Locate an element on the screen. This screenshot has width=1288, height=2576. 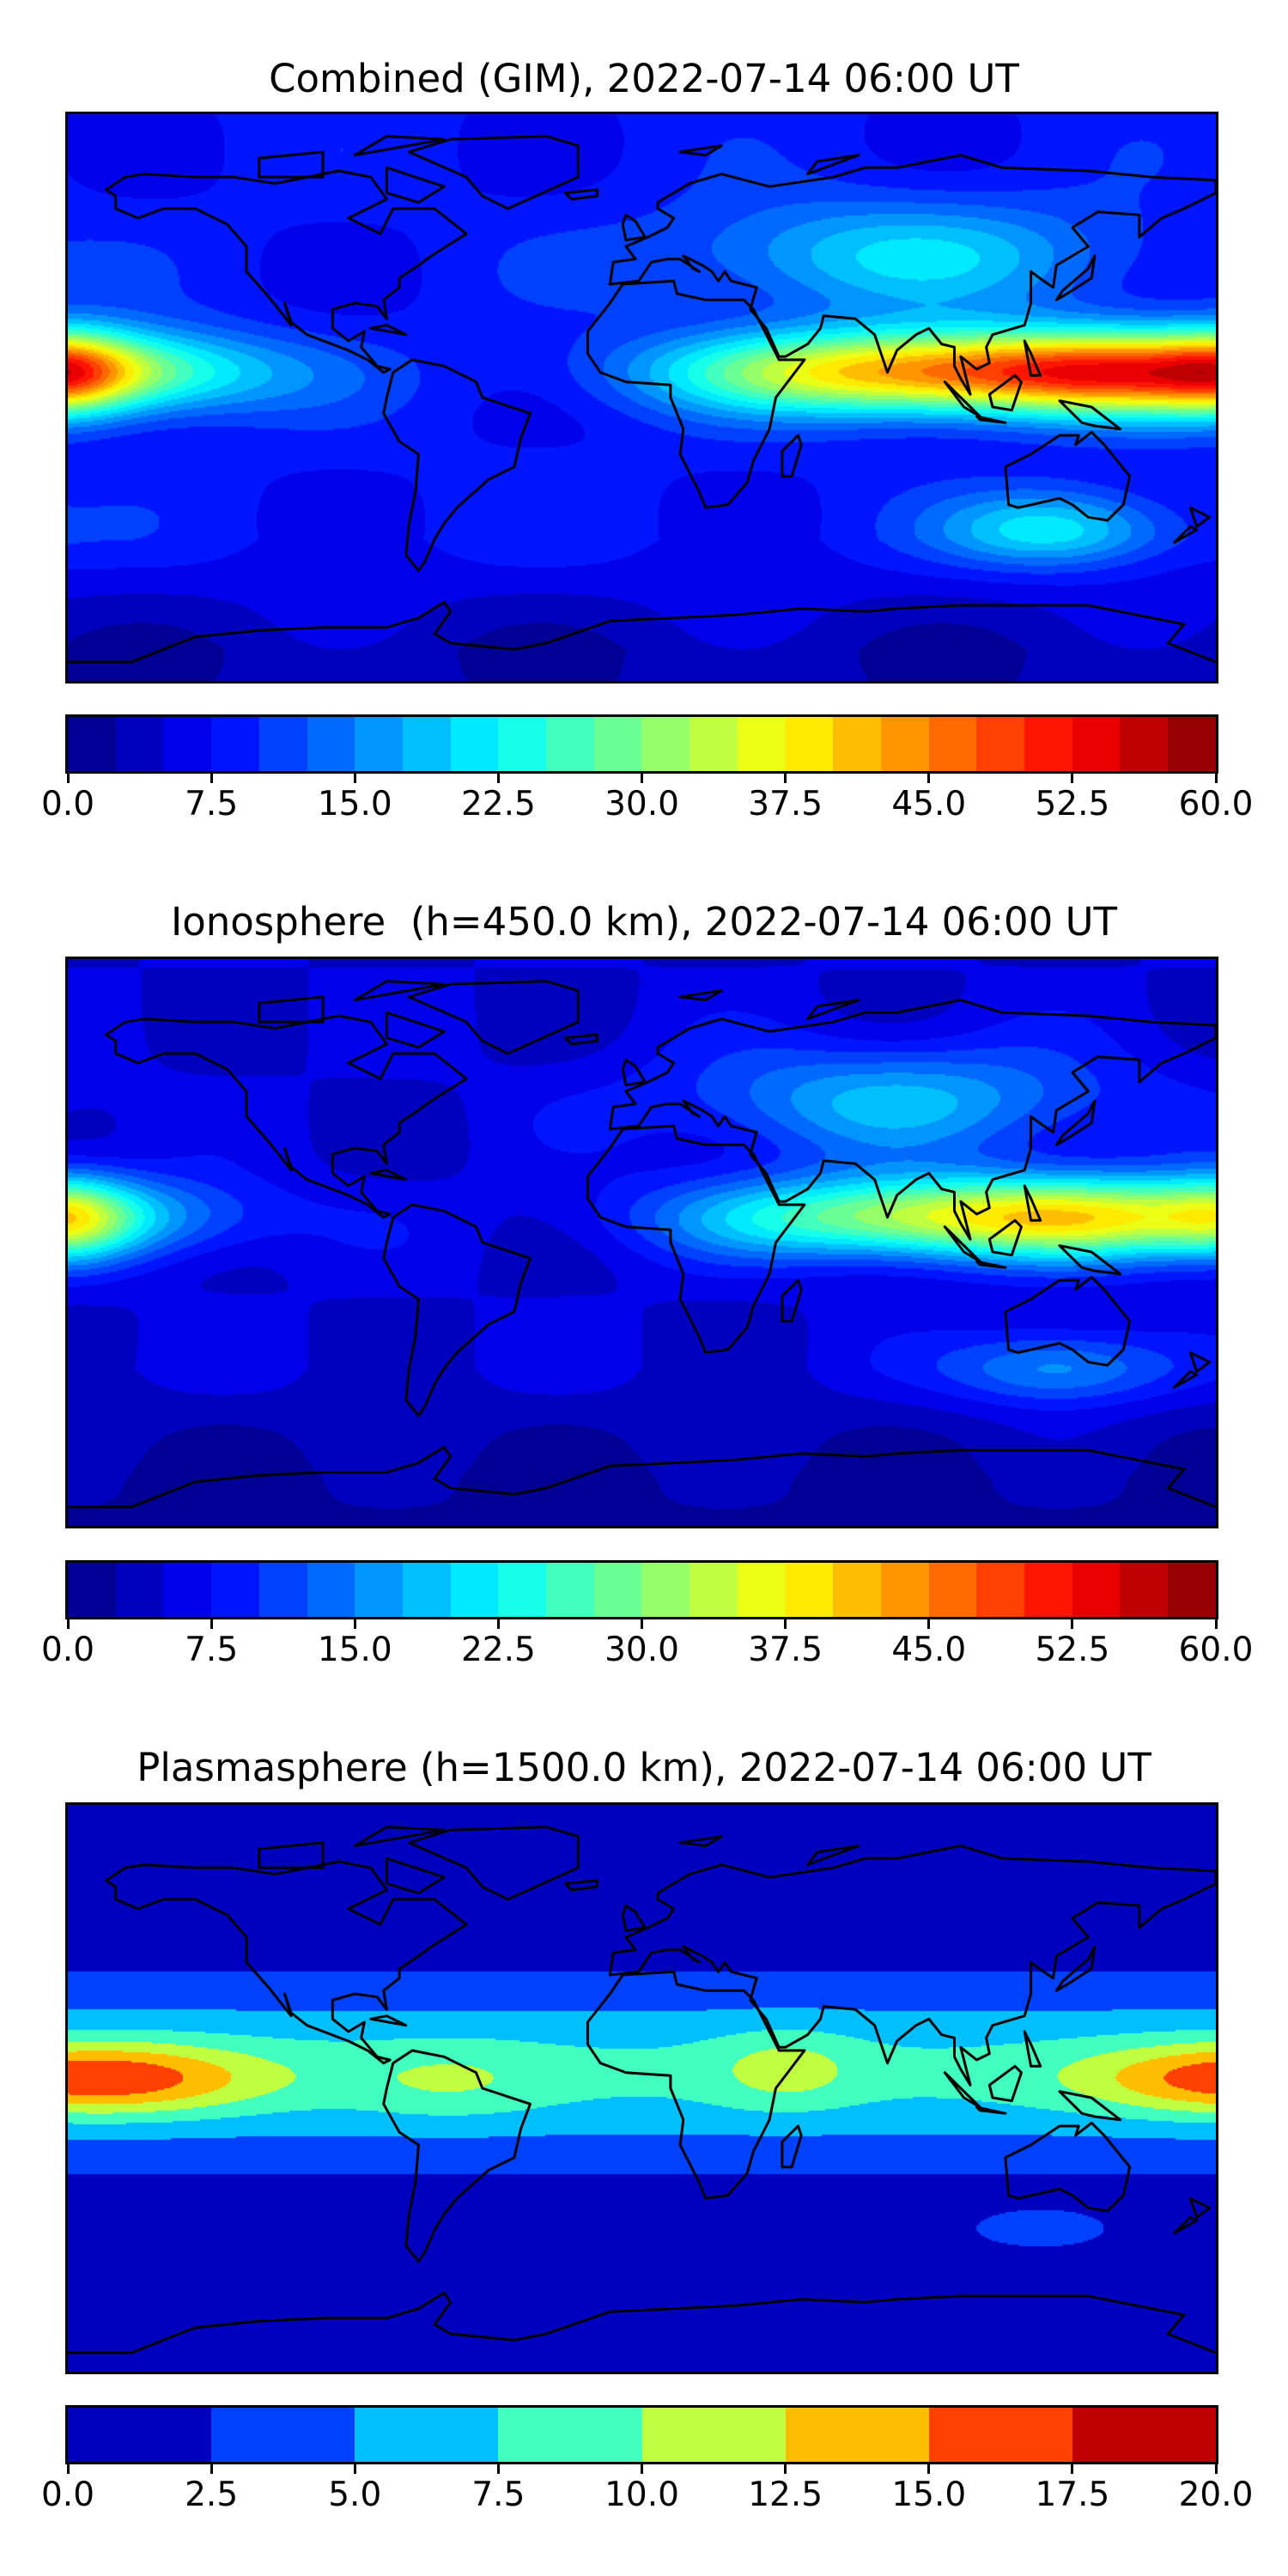
colorbar-tick-label: 17.5 is located at coordinates (1072, 2495).